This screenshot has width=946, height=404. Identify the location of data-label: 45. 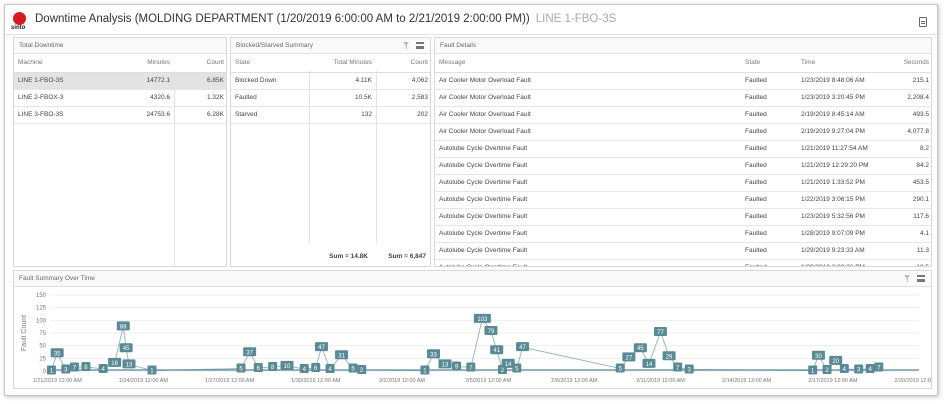
(126, 349).